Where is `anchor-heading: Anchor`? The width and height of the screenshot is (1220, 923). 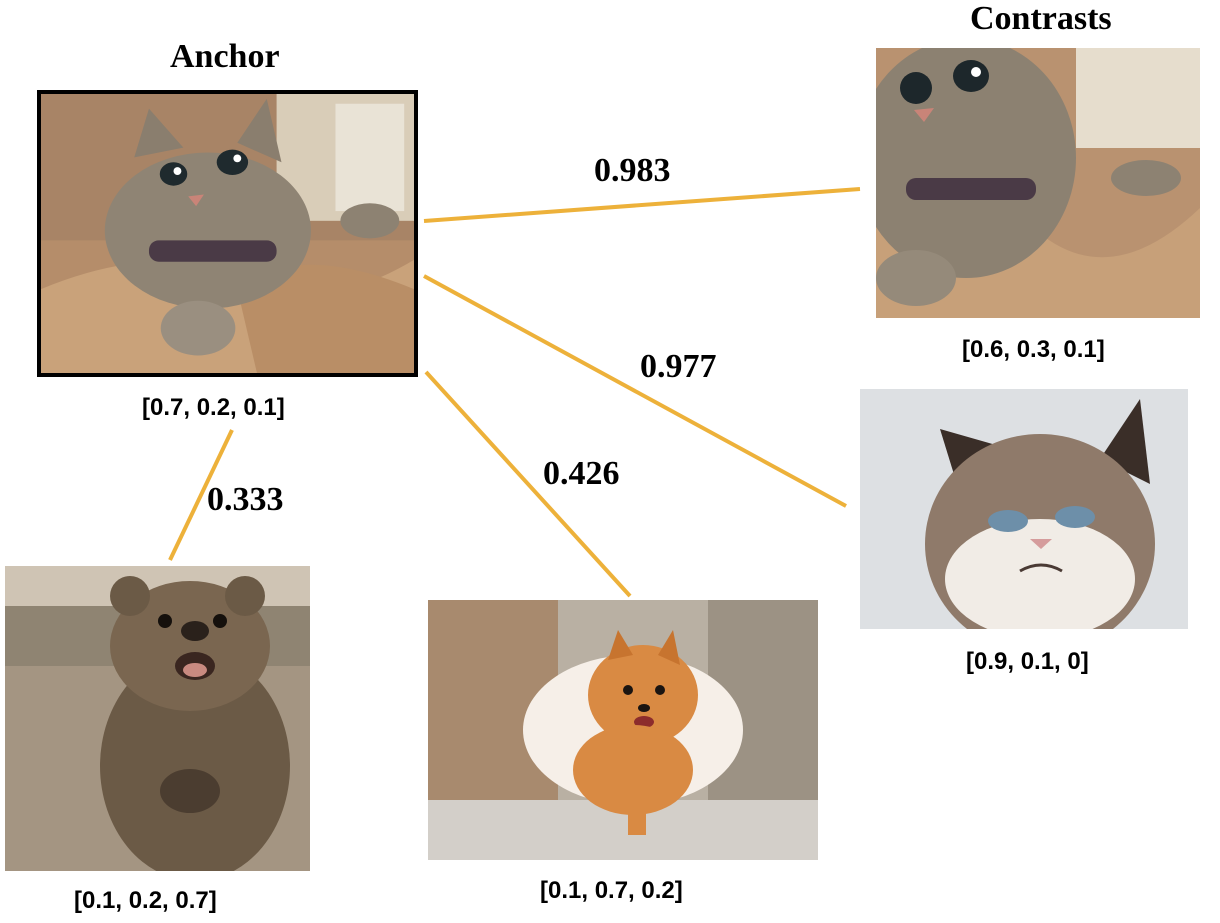
anchor-heading: Anchor is located at coordinates (225, 56).